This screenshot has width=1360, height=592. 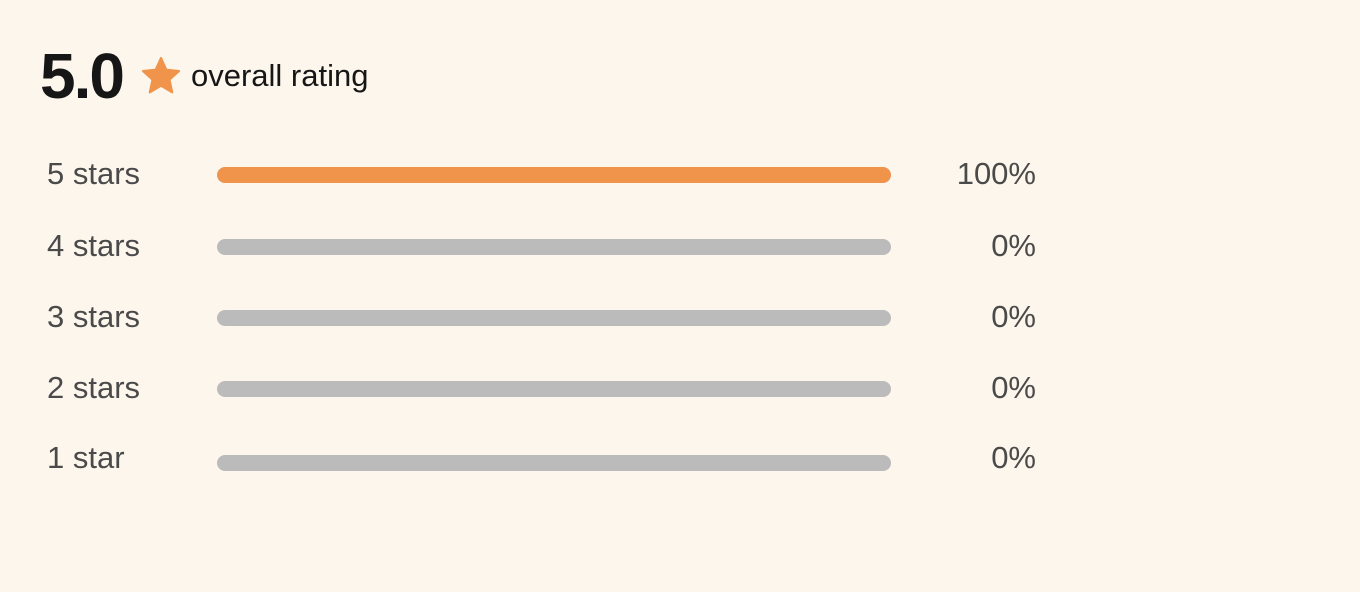 What do you see at coordinates (82, 76) in the screenshot?
I see `overall-score: 5.0` at bounding box center [82, 76].